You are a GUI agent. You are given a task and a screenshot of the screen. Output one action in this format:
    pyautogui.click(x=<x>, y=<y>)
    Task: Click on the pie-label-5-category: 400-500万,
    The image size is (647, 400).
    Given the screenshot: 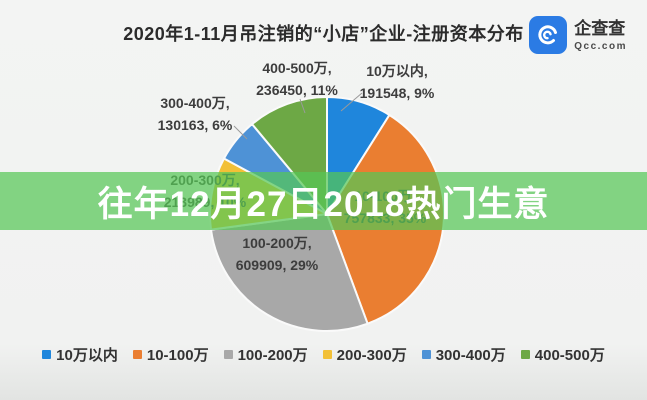 What is the action you would take?
    pyautogui.click(x=297, y=68)
    